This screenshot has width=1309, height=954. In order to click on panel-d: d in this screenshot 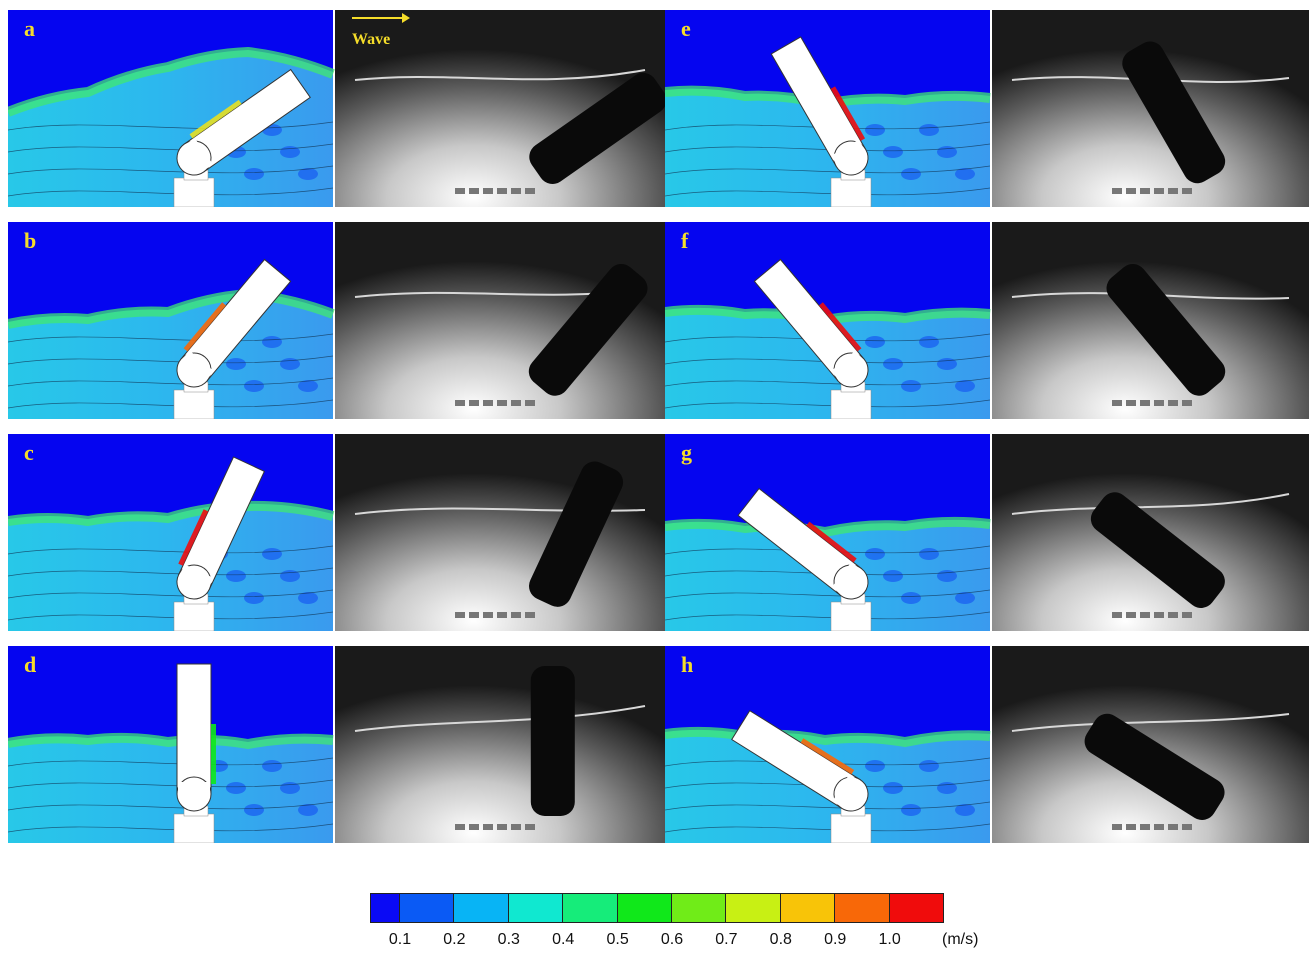, I will do `click(336, 744)`.